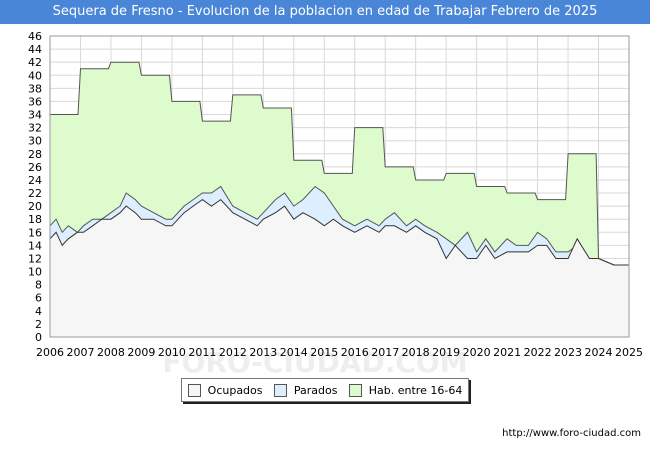 This screenshot has width=650, height=450. Describe the element at coordinates (385, 352) in the screenshot. I see `x-tick-label: 2017` at that location.